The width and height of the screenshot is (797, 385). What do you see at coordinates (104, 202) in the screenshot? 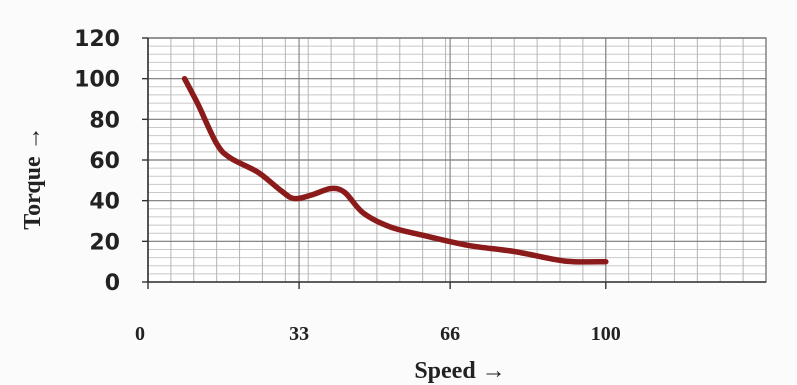
I see `y-tick-label: 40` at bounding box center [104, 202].